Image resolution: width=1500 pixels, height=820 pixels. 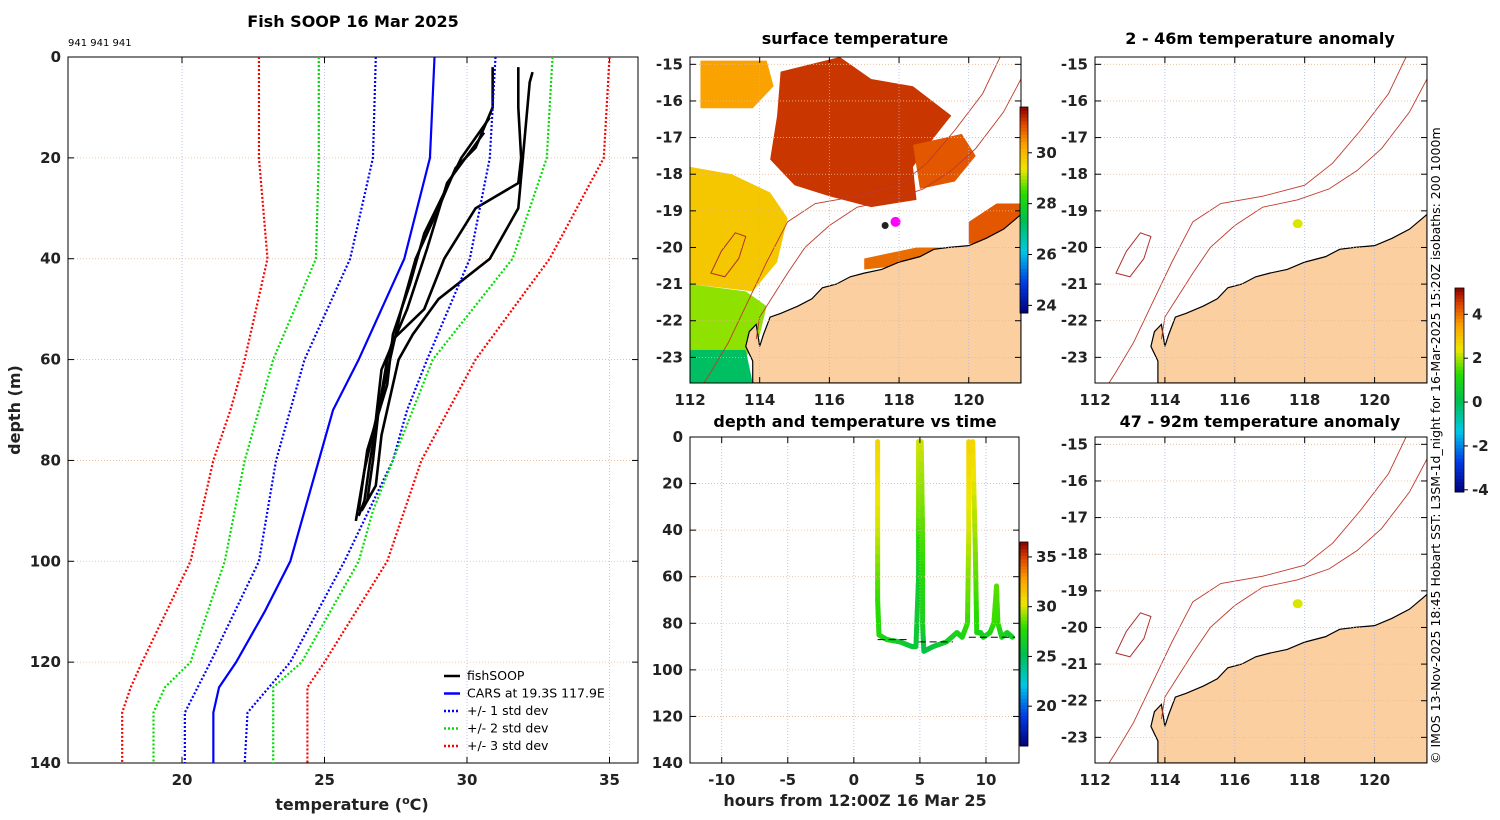 What do you see at coordinates (1133, 255) in the screenshot?
I see `island-outline` at bounding box center [1133, 255].